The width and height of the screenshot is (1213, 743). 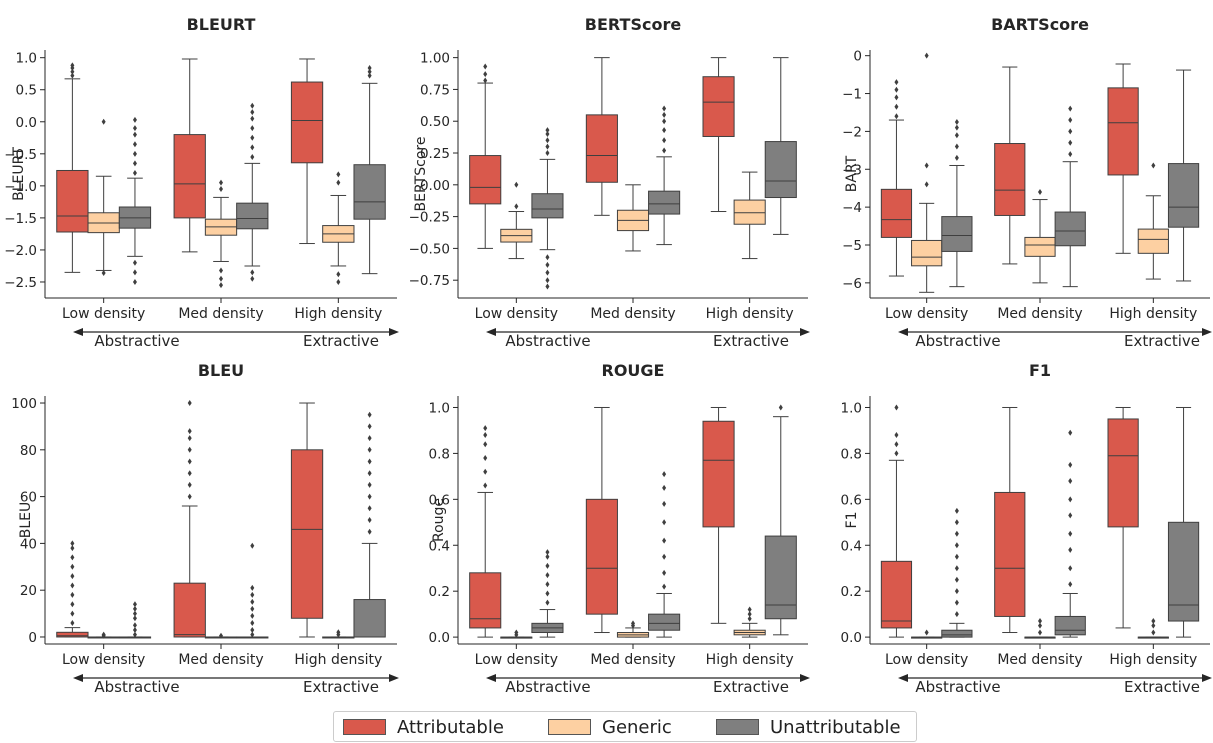 I want to click on x-tick-label: High density, so click(x=338, y=314).